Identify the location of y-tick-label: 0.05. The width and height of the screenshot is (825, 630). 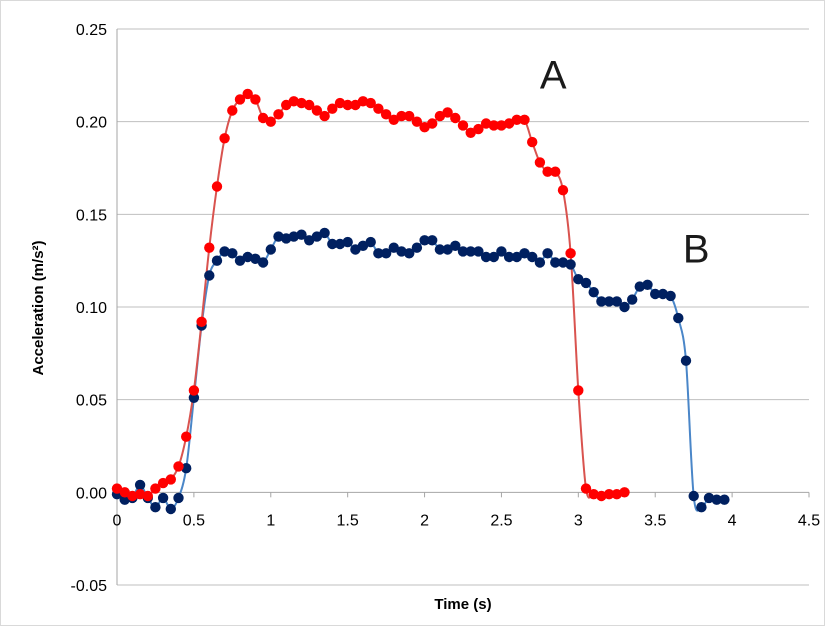
(91, 401).